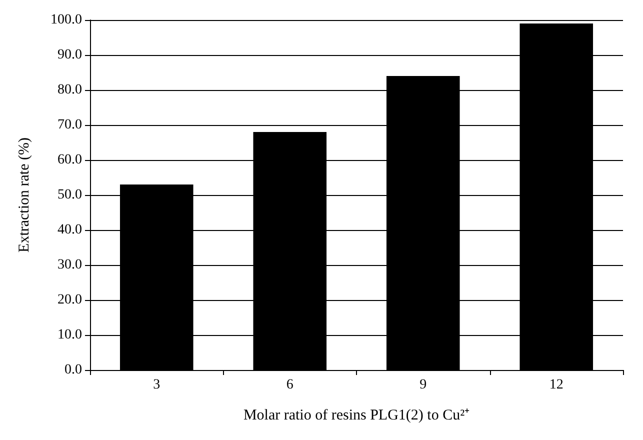 The width and height of the screenshot is (643, 440). What do you see at coordinates (70, 230) in the screenshot?
I see `y-tick-label: 40.0` at bounding box center [70, 230].